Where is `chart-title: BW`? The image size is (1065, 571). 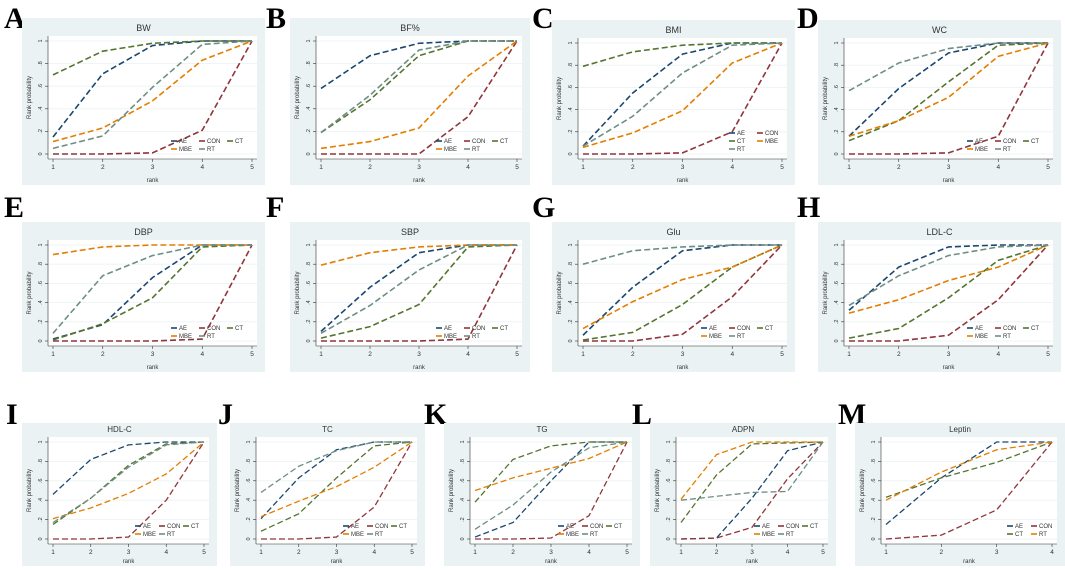
chart-title: BW is located at coordinates (143, 28).